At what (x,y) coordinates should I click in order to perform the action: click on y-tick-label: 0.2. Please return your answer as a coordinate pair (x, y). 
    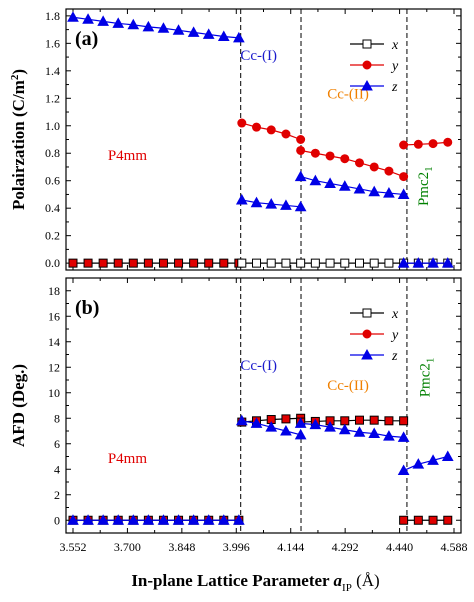
    Looking at the image, I should click on (52, 236).